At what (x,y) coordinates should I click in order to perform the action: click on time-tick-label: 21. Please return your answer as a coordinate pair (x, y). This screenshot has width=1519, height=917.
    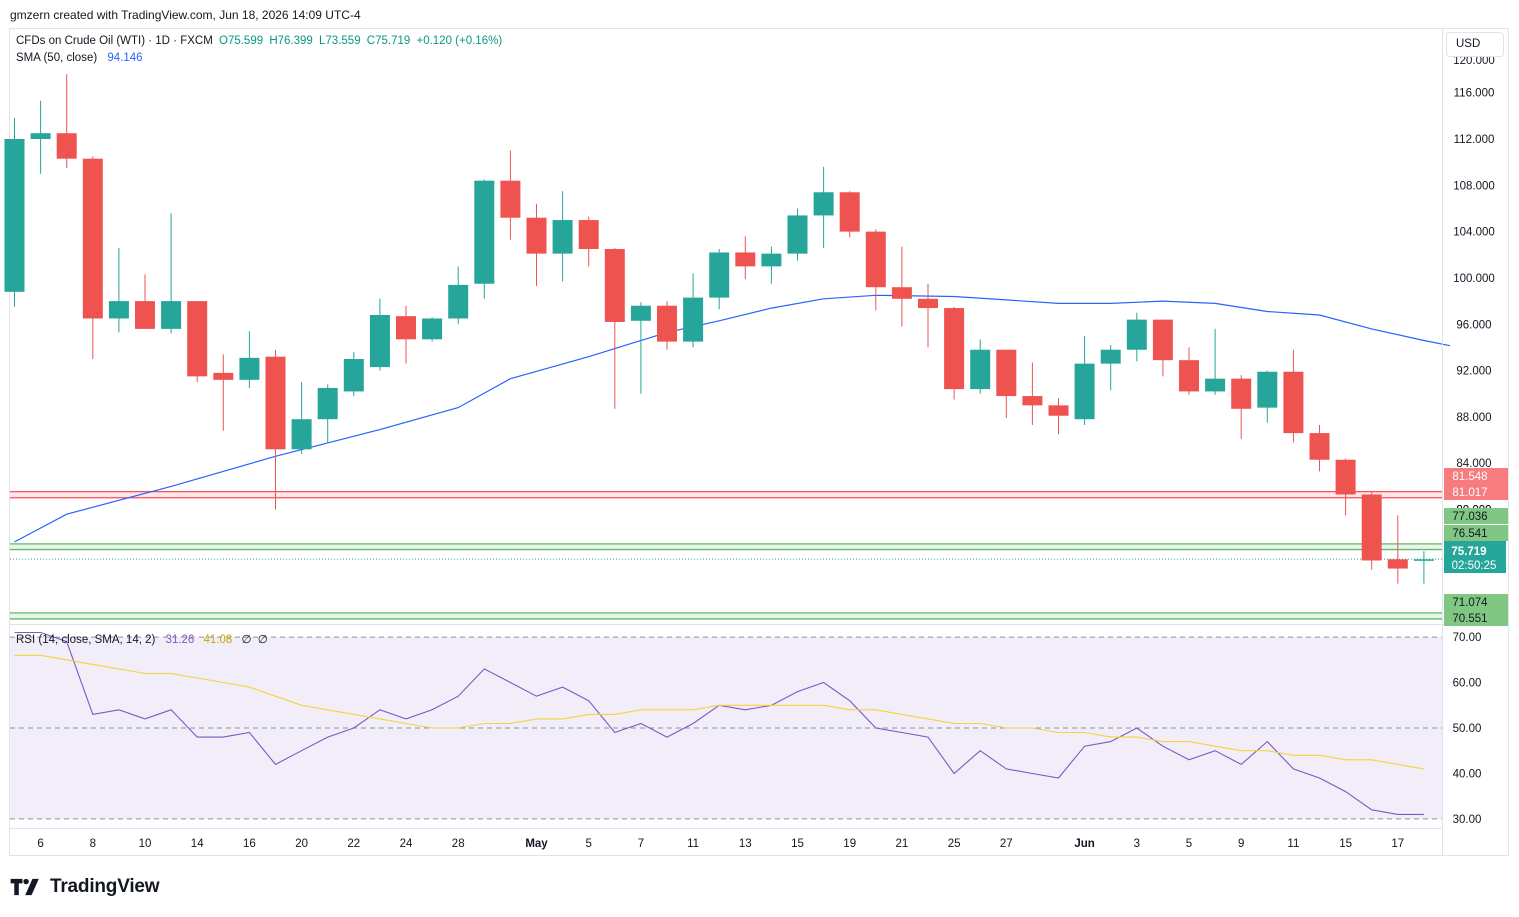
    Looking at the image, I should click on (902, 844).